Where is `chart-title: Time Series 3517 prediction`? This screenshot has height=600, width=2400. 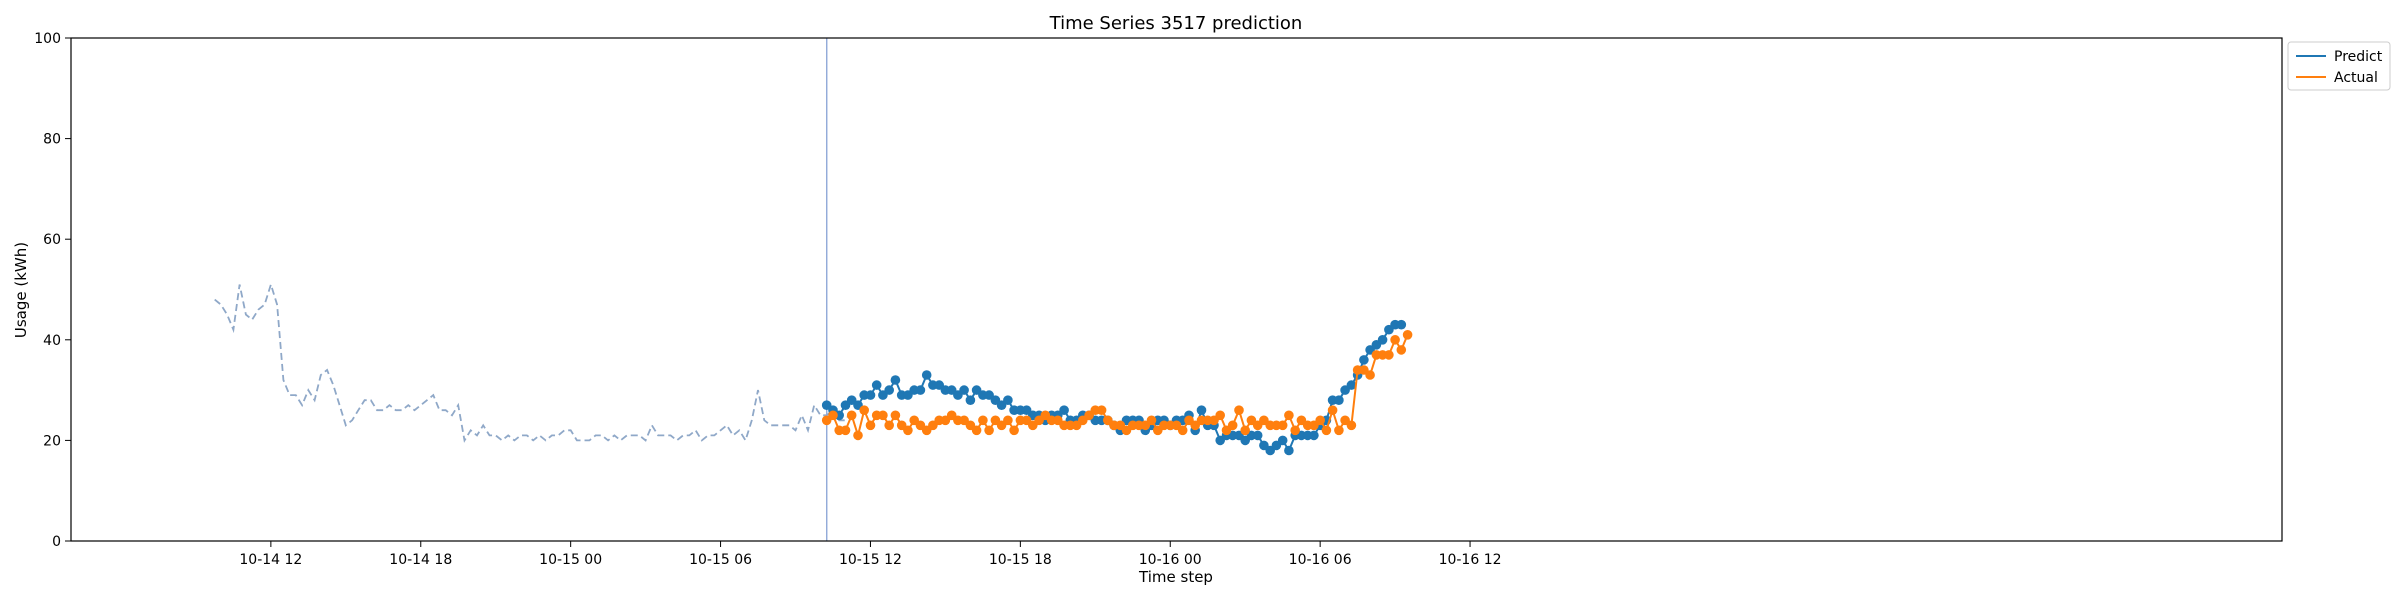
chart-title: Time Series 3517 prediction is located at coordinates (1176, 23).